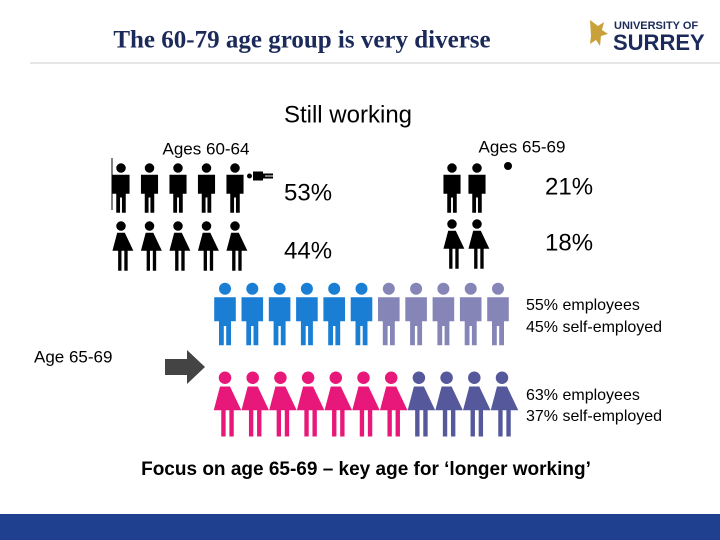  I want to click on men-percent: 21%, so click(569, 186).